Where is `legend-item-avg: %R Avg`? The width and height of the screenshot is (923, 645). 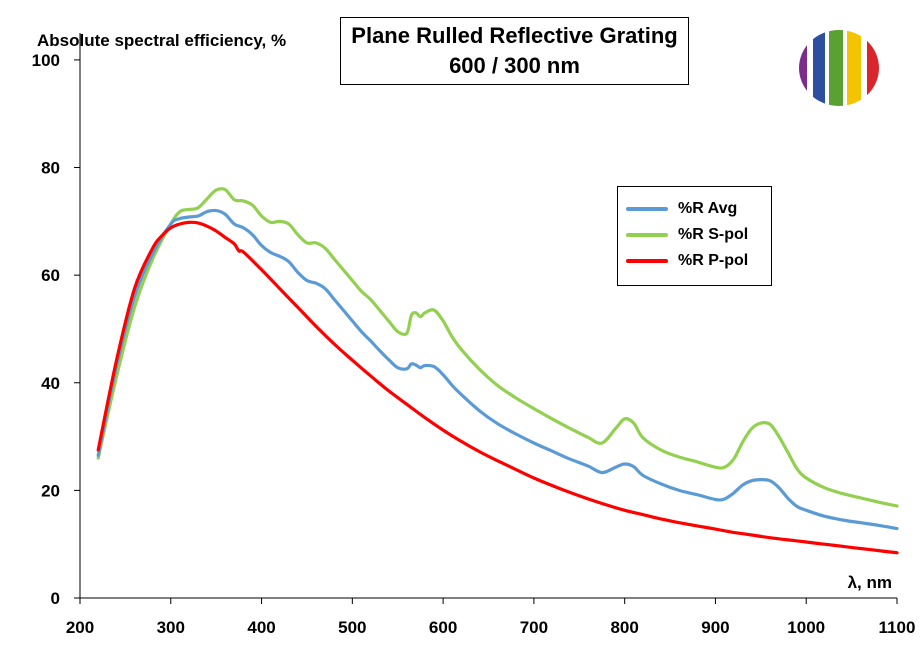
legend-item-avg: %R Avg is located at coordinates (694, 209).